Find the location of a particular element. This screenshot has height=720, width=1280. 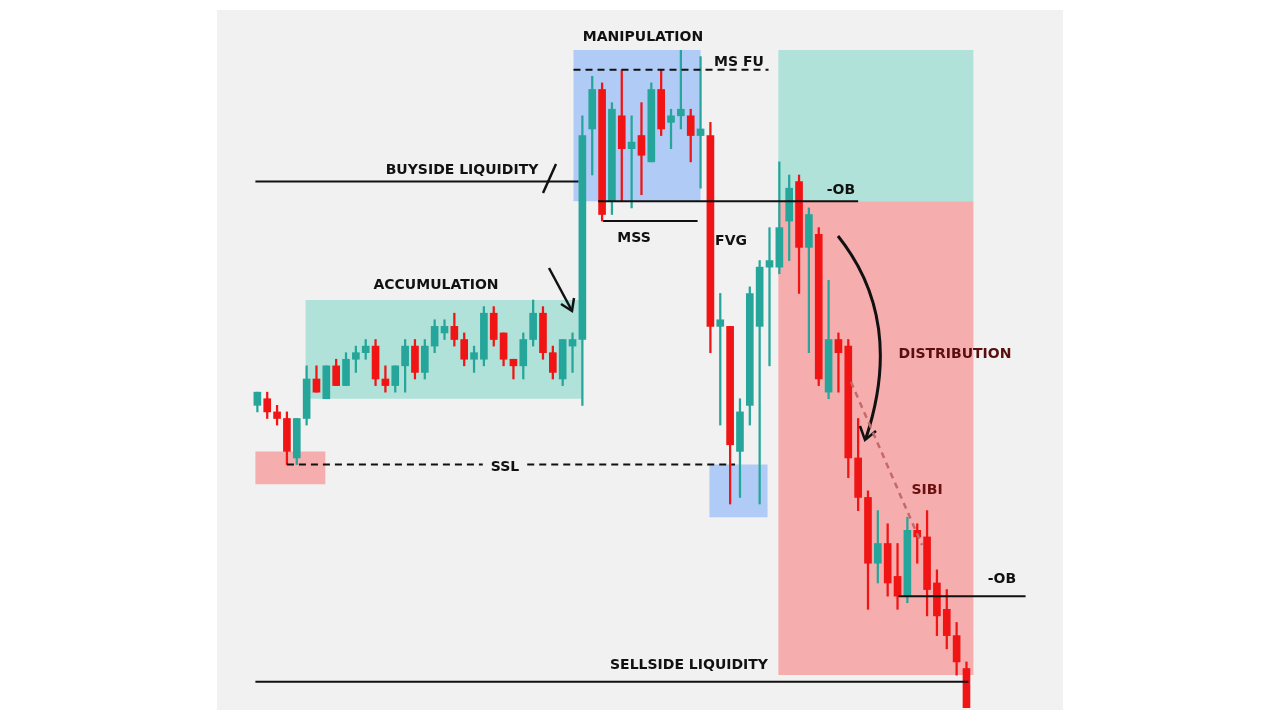

ref-line-label: SELLSIDE LIQUIDITY is located at coordinates (689, 663).